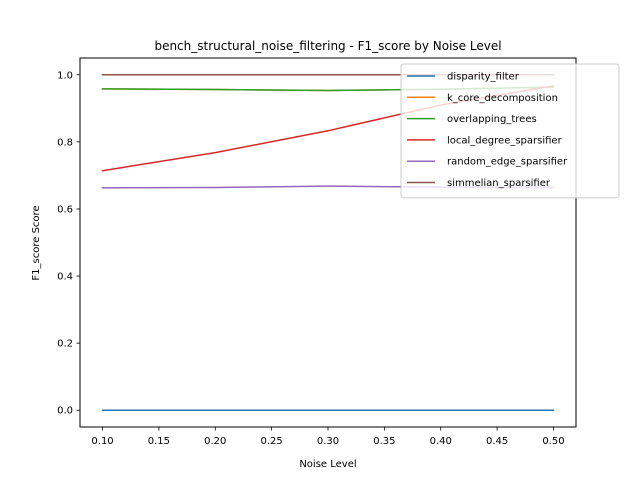 The height and width of the screenshot is (480, 640). What do you see at coordinates (507, 162) in the screenshot?
I see `legend-label: random_edge_sparsifier` at bounding box center [507, 162].